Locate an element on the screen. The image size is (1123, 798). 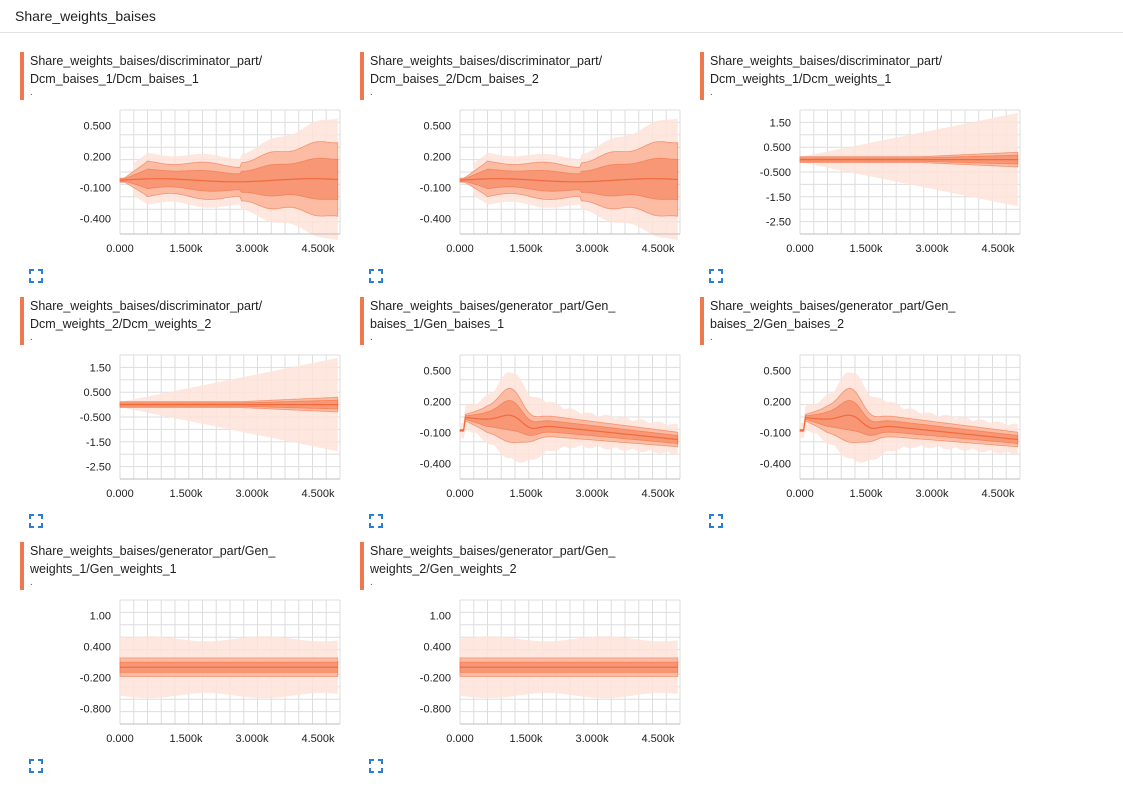
y-tick-label: -0.500 is located at coordinates (95, 418).